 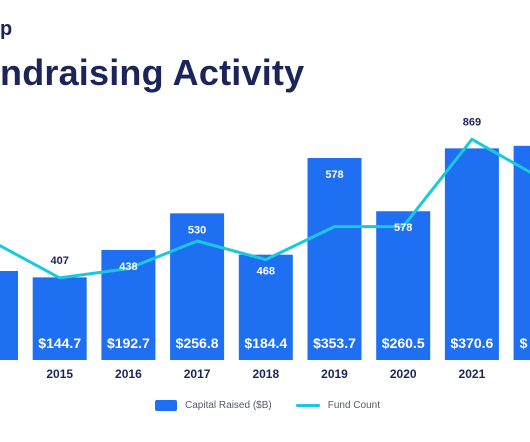 What do you see at coordinates (60, 261) in the screenshot?
I see `line-value-label-2015: 407` at bounding box center [60, 261].